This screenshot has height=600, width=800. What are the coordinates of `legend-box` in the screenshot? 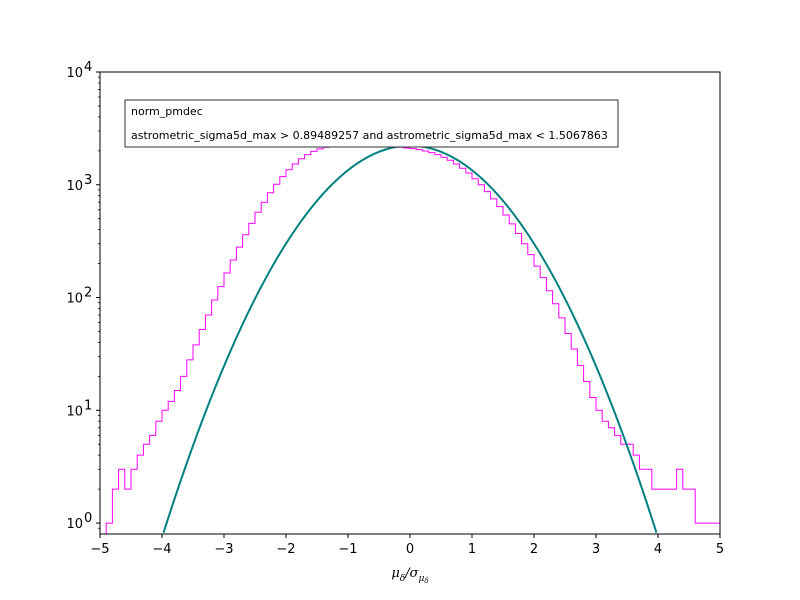 It's located at (371, 123).